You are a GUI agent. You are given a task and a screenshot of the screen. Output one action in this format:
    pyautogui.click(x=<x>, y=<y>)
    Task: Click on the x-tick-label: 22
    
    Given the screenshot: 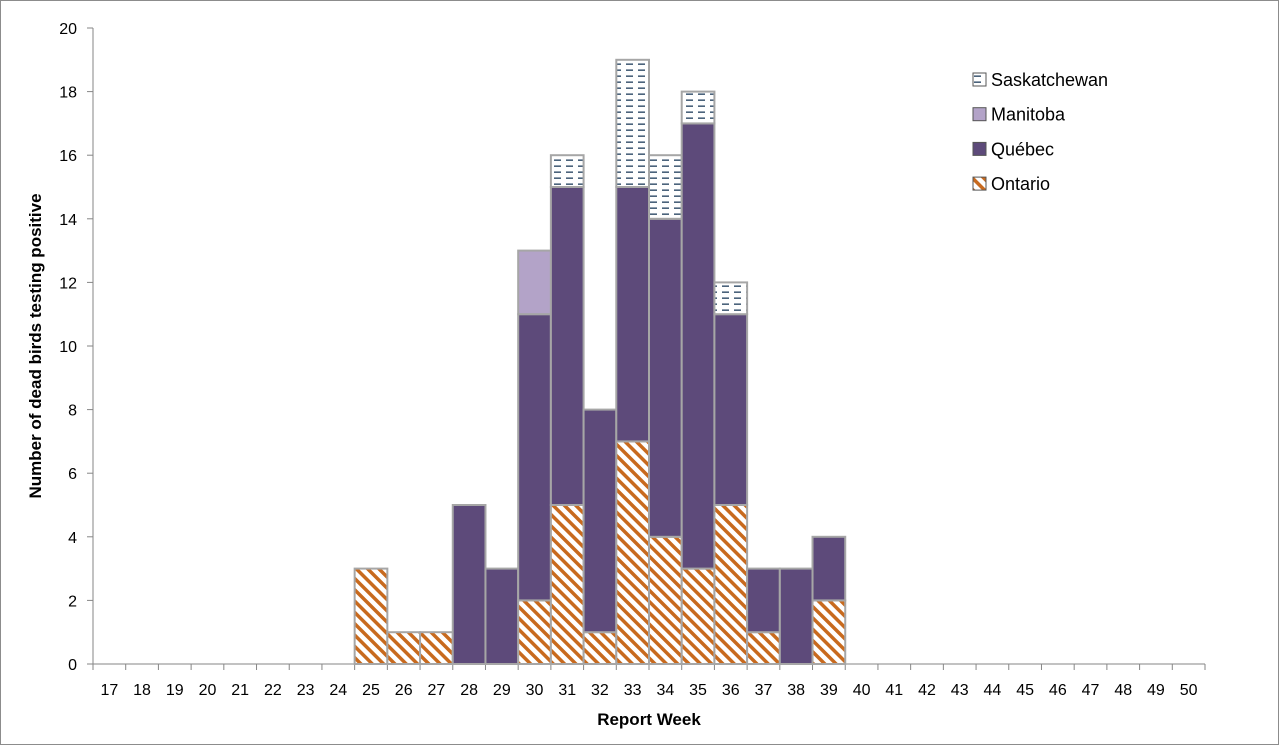 What is the action you would take?
    pyautogui.click(x=273, y=690)
    